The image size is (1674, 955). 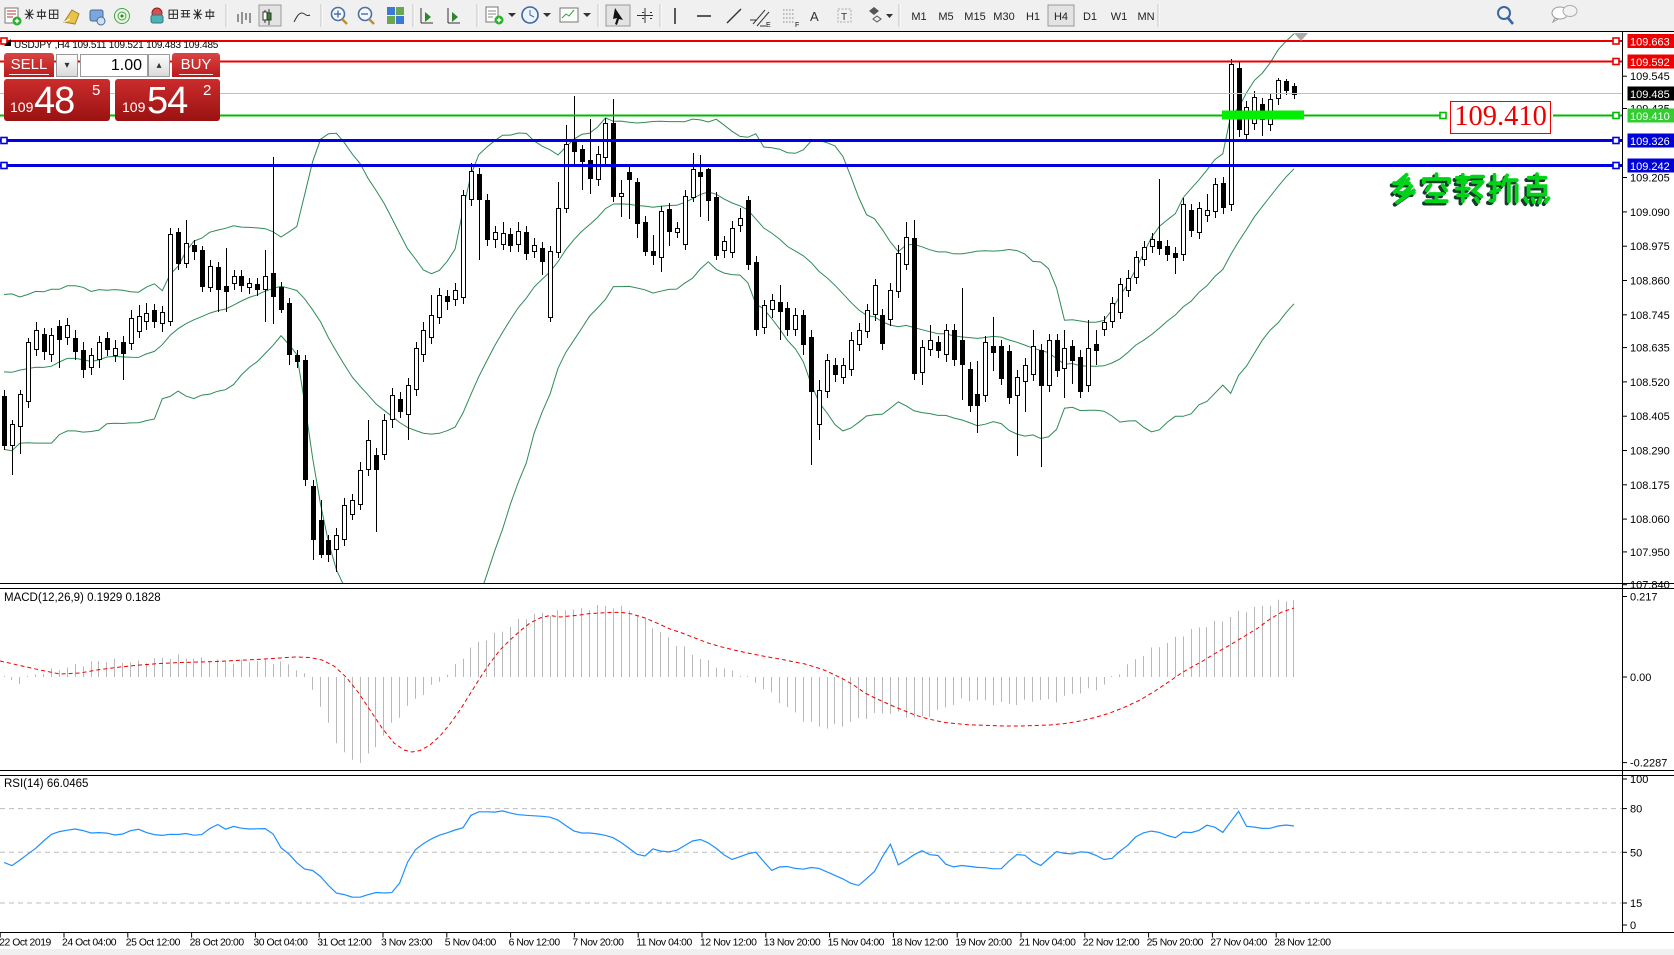 I want to click on svg-text: 108.860, so click(x=1650, y=282).